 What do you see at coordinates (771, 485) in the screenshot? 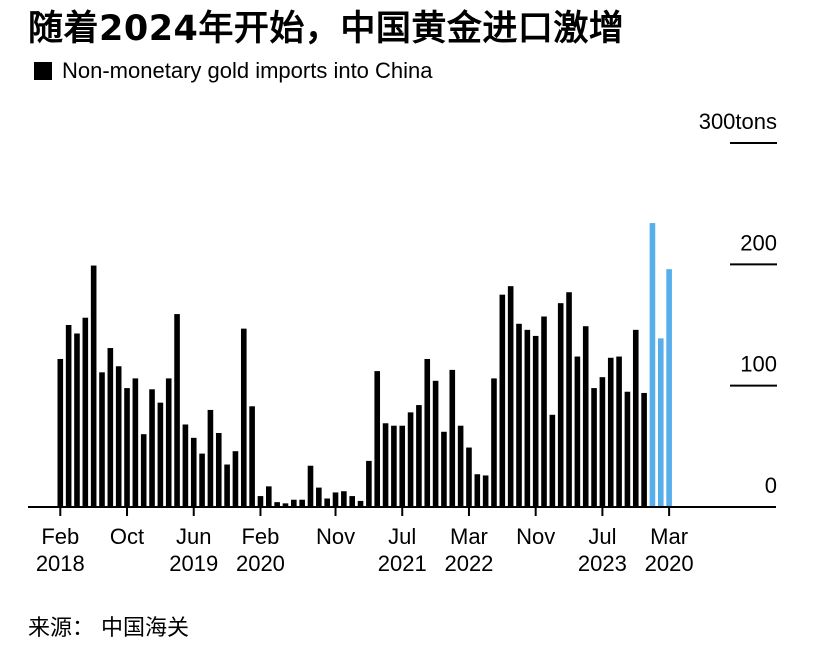
I see `y-tick-label: 0` at bounding box center [771, 485].